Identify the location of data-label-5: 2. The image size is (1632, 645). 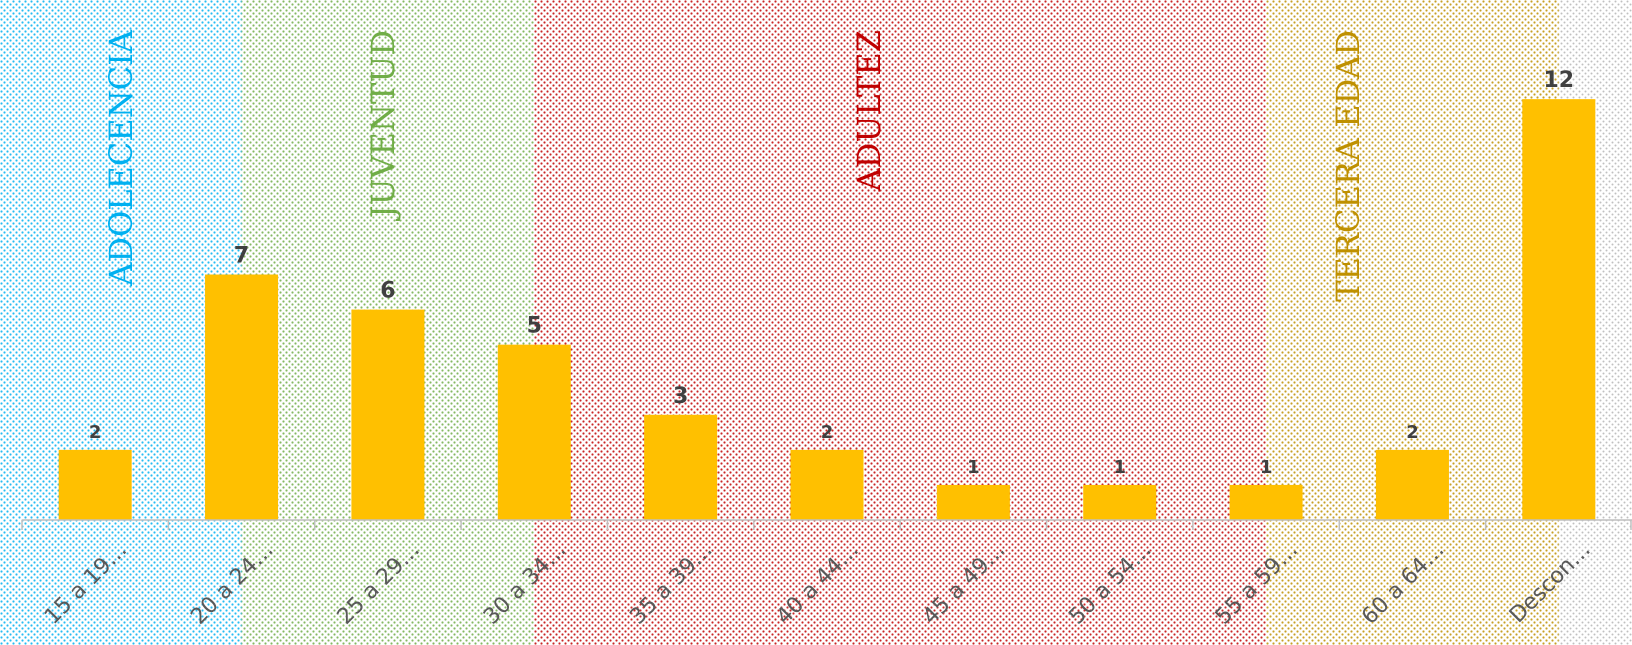
(827, 432).